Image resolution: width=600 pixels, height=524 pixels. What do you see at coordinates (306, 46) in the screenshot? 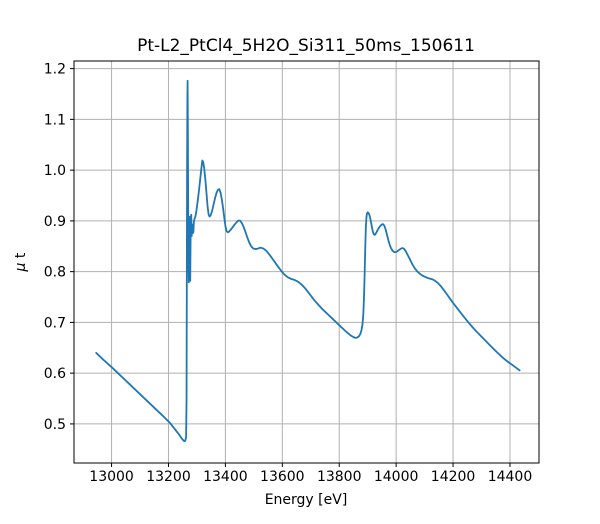
I see `plot-title: Pt-L2_PtCl4_5H2O_Si311_50ms_150611` at bounding box center [306, 46].